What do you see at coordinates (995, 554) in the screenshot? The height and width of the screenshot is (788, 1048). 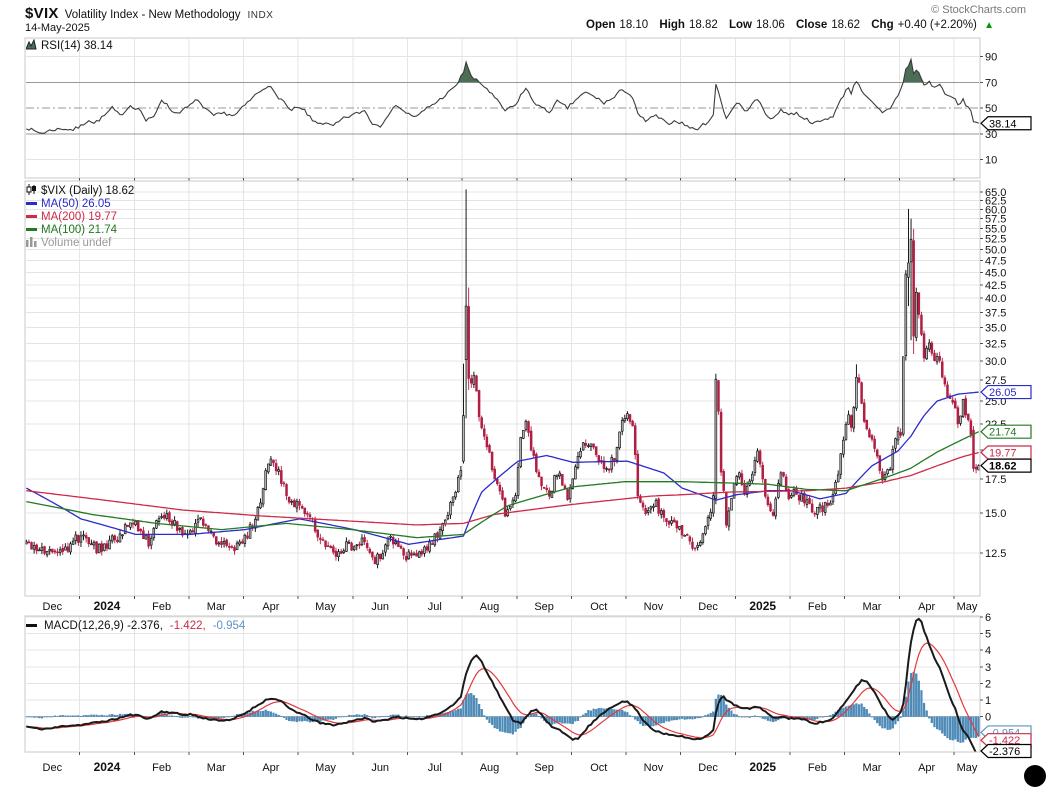 I see `svg-text: 12.5` at bounding box center [995, 554].